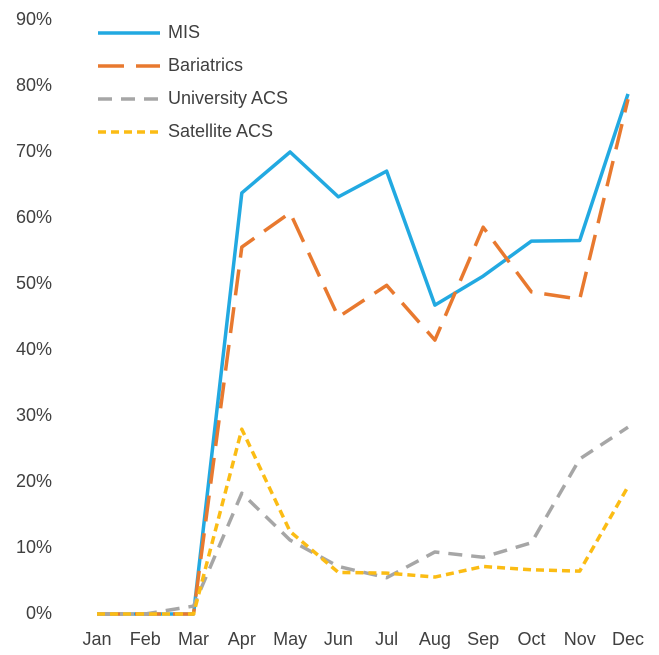 The width and height of the screenshot is (659, 655). I want to click on x-tick-label: Mar, so click(193, 639).